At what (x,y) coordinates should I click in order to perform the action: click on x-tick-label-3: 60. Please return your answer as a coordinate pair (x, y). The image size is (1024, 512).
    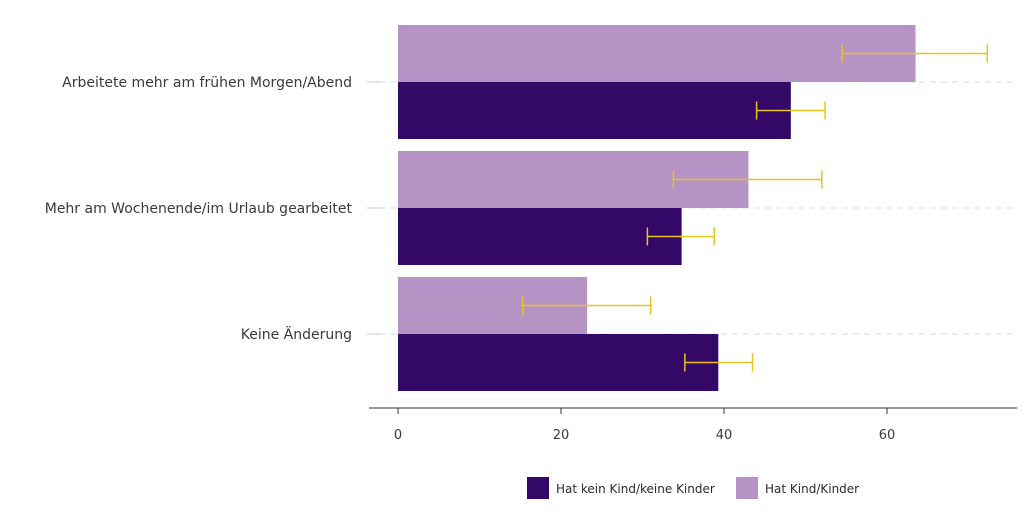
    Looking at the image, I should click on (887, 435).